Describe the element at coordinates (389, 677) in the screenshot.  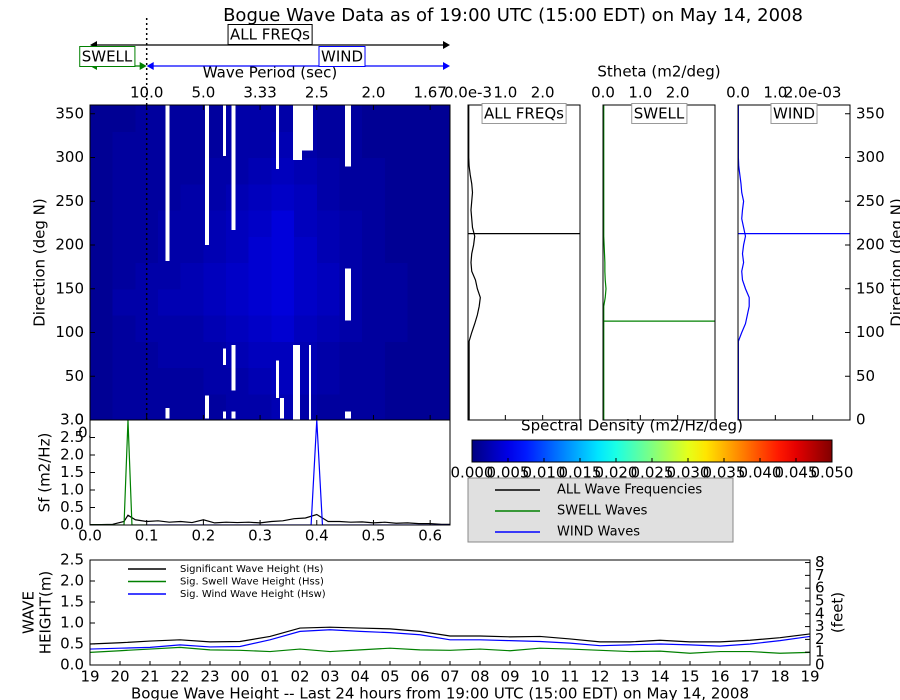
I see `x-tick-label: 05` at that location.